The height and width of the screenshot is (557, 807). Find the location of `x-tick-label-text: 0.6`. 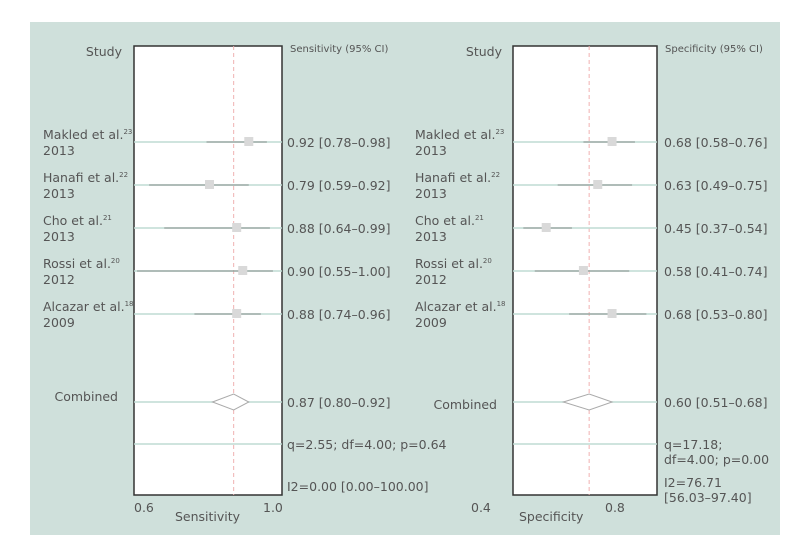

x-tick-label-text: 0.6 is located at coordinates (144, 507).